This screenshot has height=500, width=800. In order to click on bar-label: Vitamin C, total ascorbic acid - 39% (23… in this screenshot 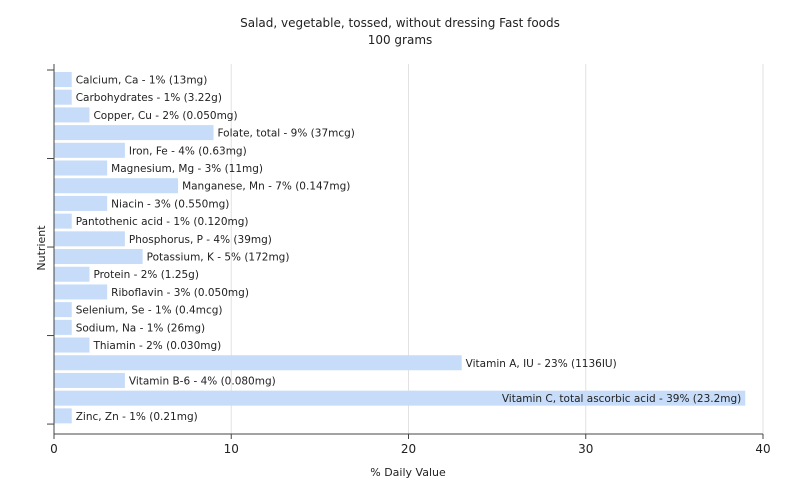, I will do `click(621, 399)`.